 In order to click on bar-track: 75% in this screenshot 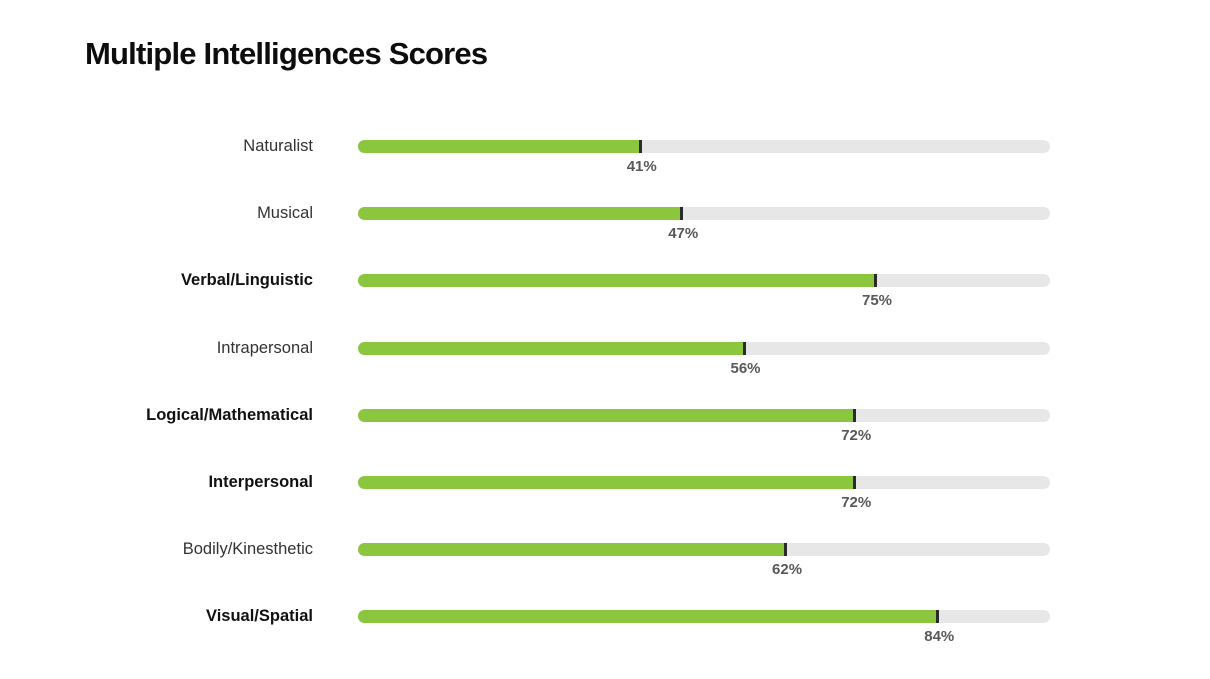, I will do `click(704, 291)`.